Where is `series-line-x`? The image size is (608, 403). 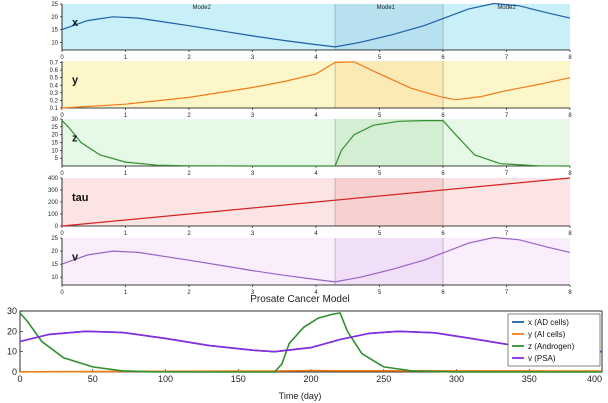 series-line-x is located at coordinates (316, 25).